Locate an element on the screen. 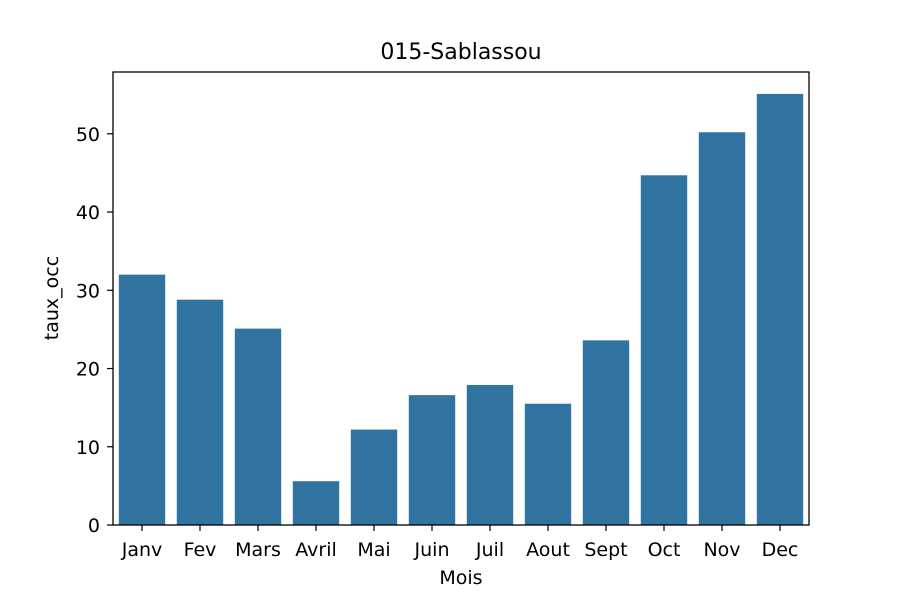 The height and width of the screenshot is (600, 900). x-tick-label: Dec is located at coordinates (780, 550).